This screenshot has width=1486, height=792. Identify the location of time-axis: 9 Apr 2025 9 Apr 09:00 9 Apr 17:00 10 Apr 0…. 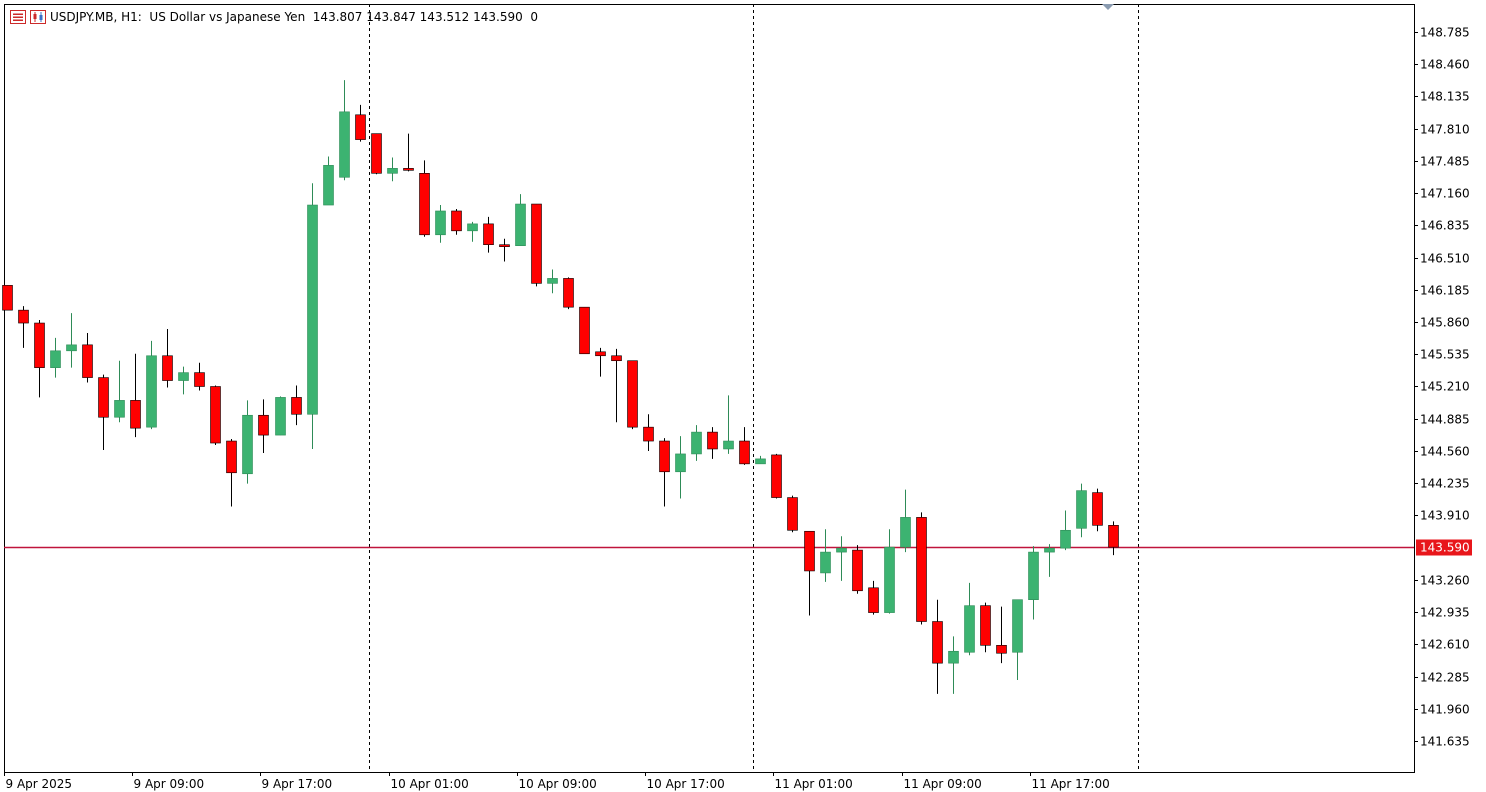
(557, 781).